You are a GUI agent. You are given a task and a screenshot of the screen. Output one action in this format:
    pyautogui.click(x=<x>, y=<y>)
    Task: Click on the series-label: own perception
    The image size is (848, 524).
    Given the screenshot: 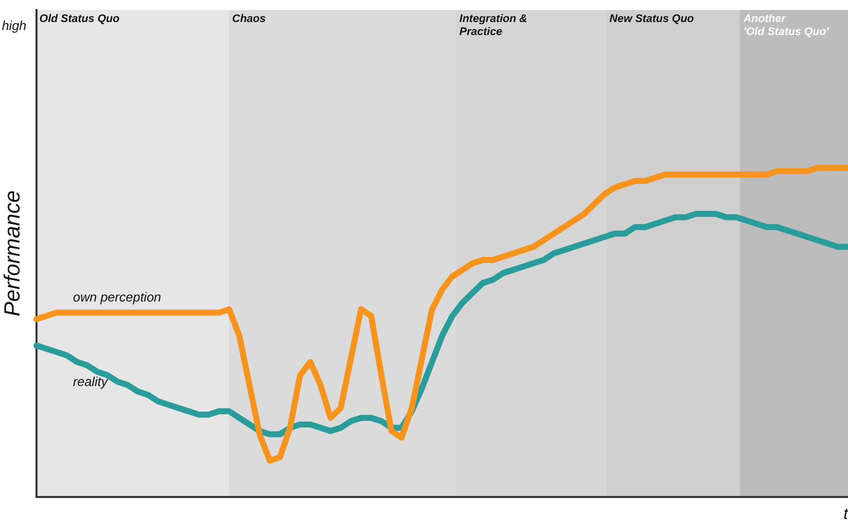 What is the action you would take?
    pyautogui.click(x=117, y=297)
    